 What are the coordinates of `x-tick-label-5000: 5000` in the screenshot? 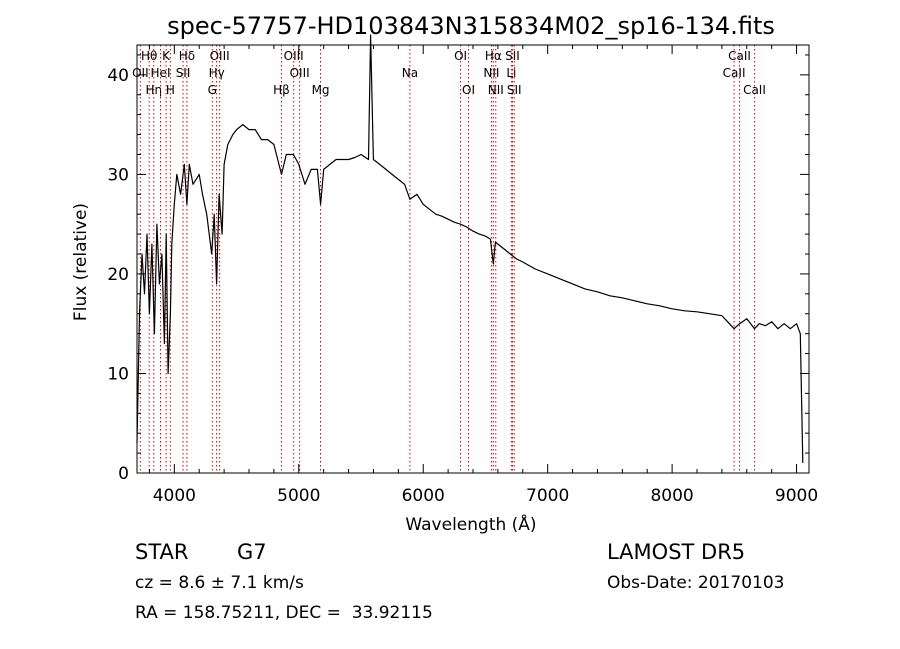 It's located at (298, 496).